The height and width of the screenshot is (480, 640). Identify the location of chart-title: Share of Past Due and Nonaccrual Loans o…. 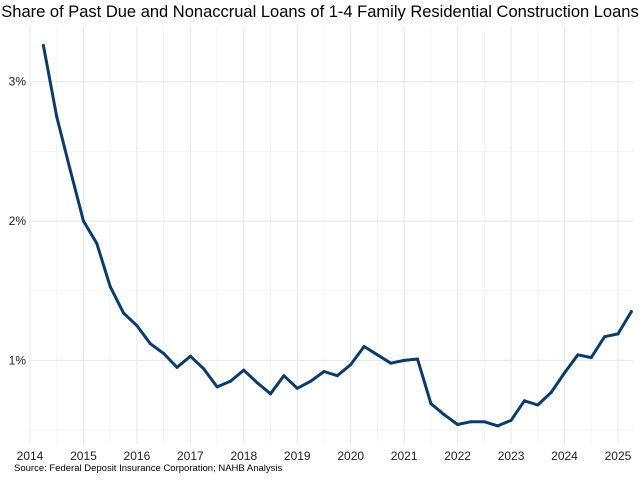
(320, 12).